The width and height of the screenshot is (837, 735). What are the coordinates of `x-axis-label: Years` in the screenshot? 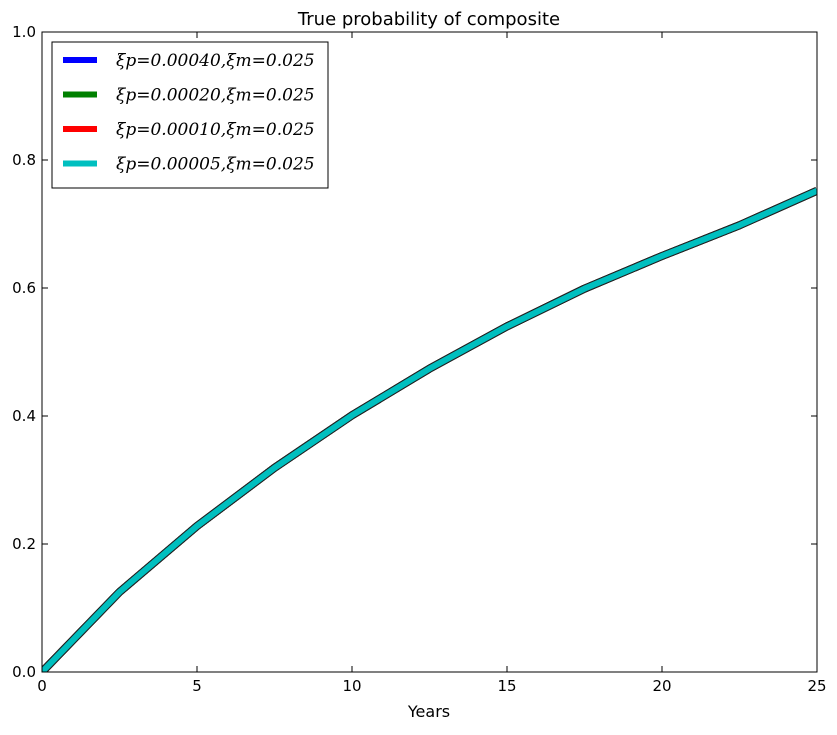 It's located at (428, 711).